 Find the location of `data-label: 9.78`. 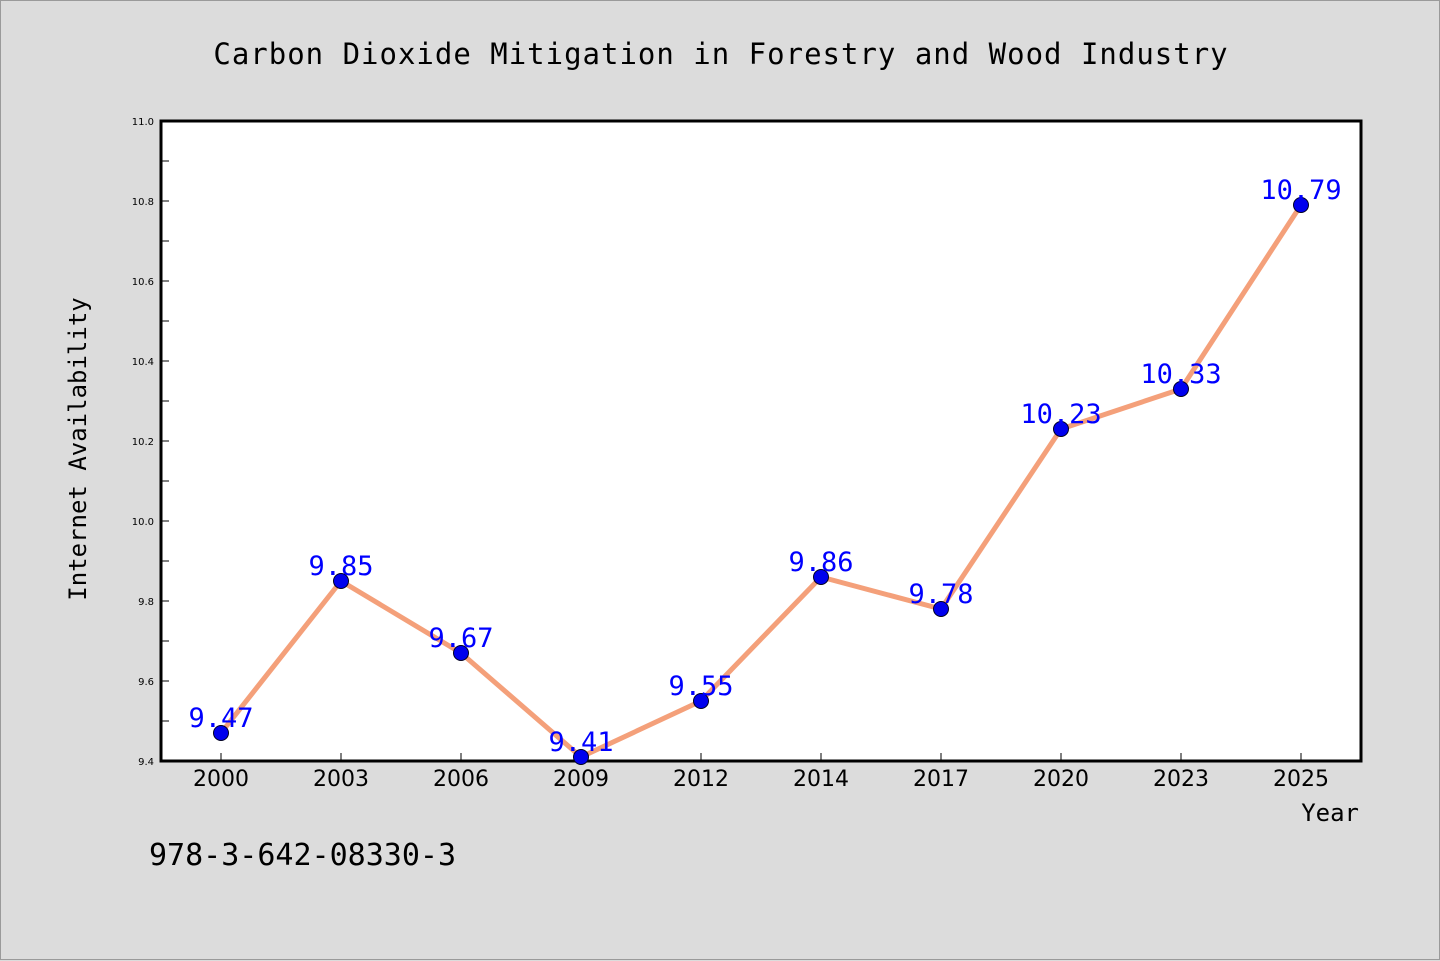

data-label: 9.78 is located at coordinates (940, 594).